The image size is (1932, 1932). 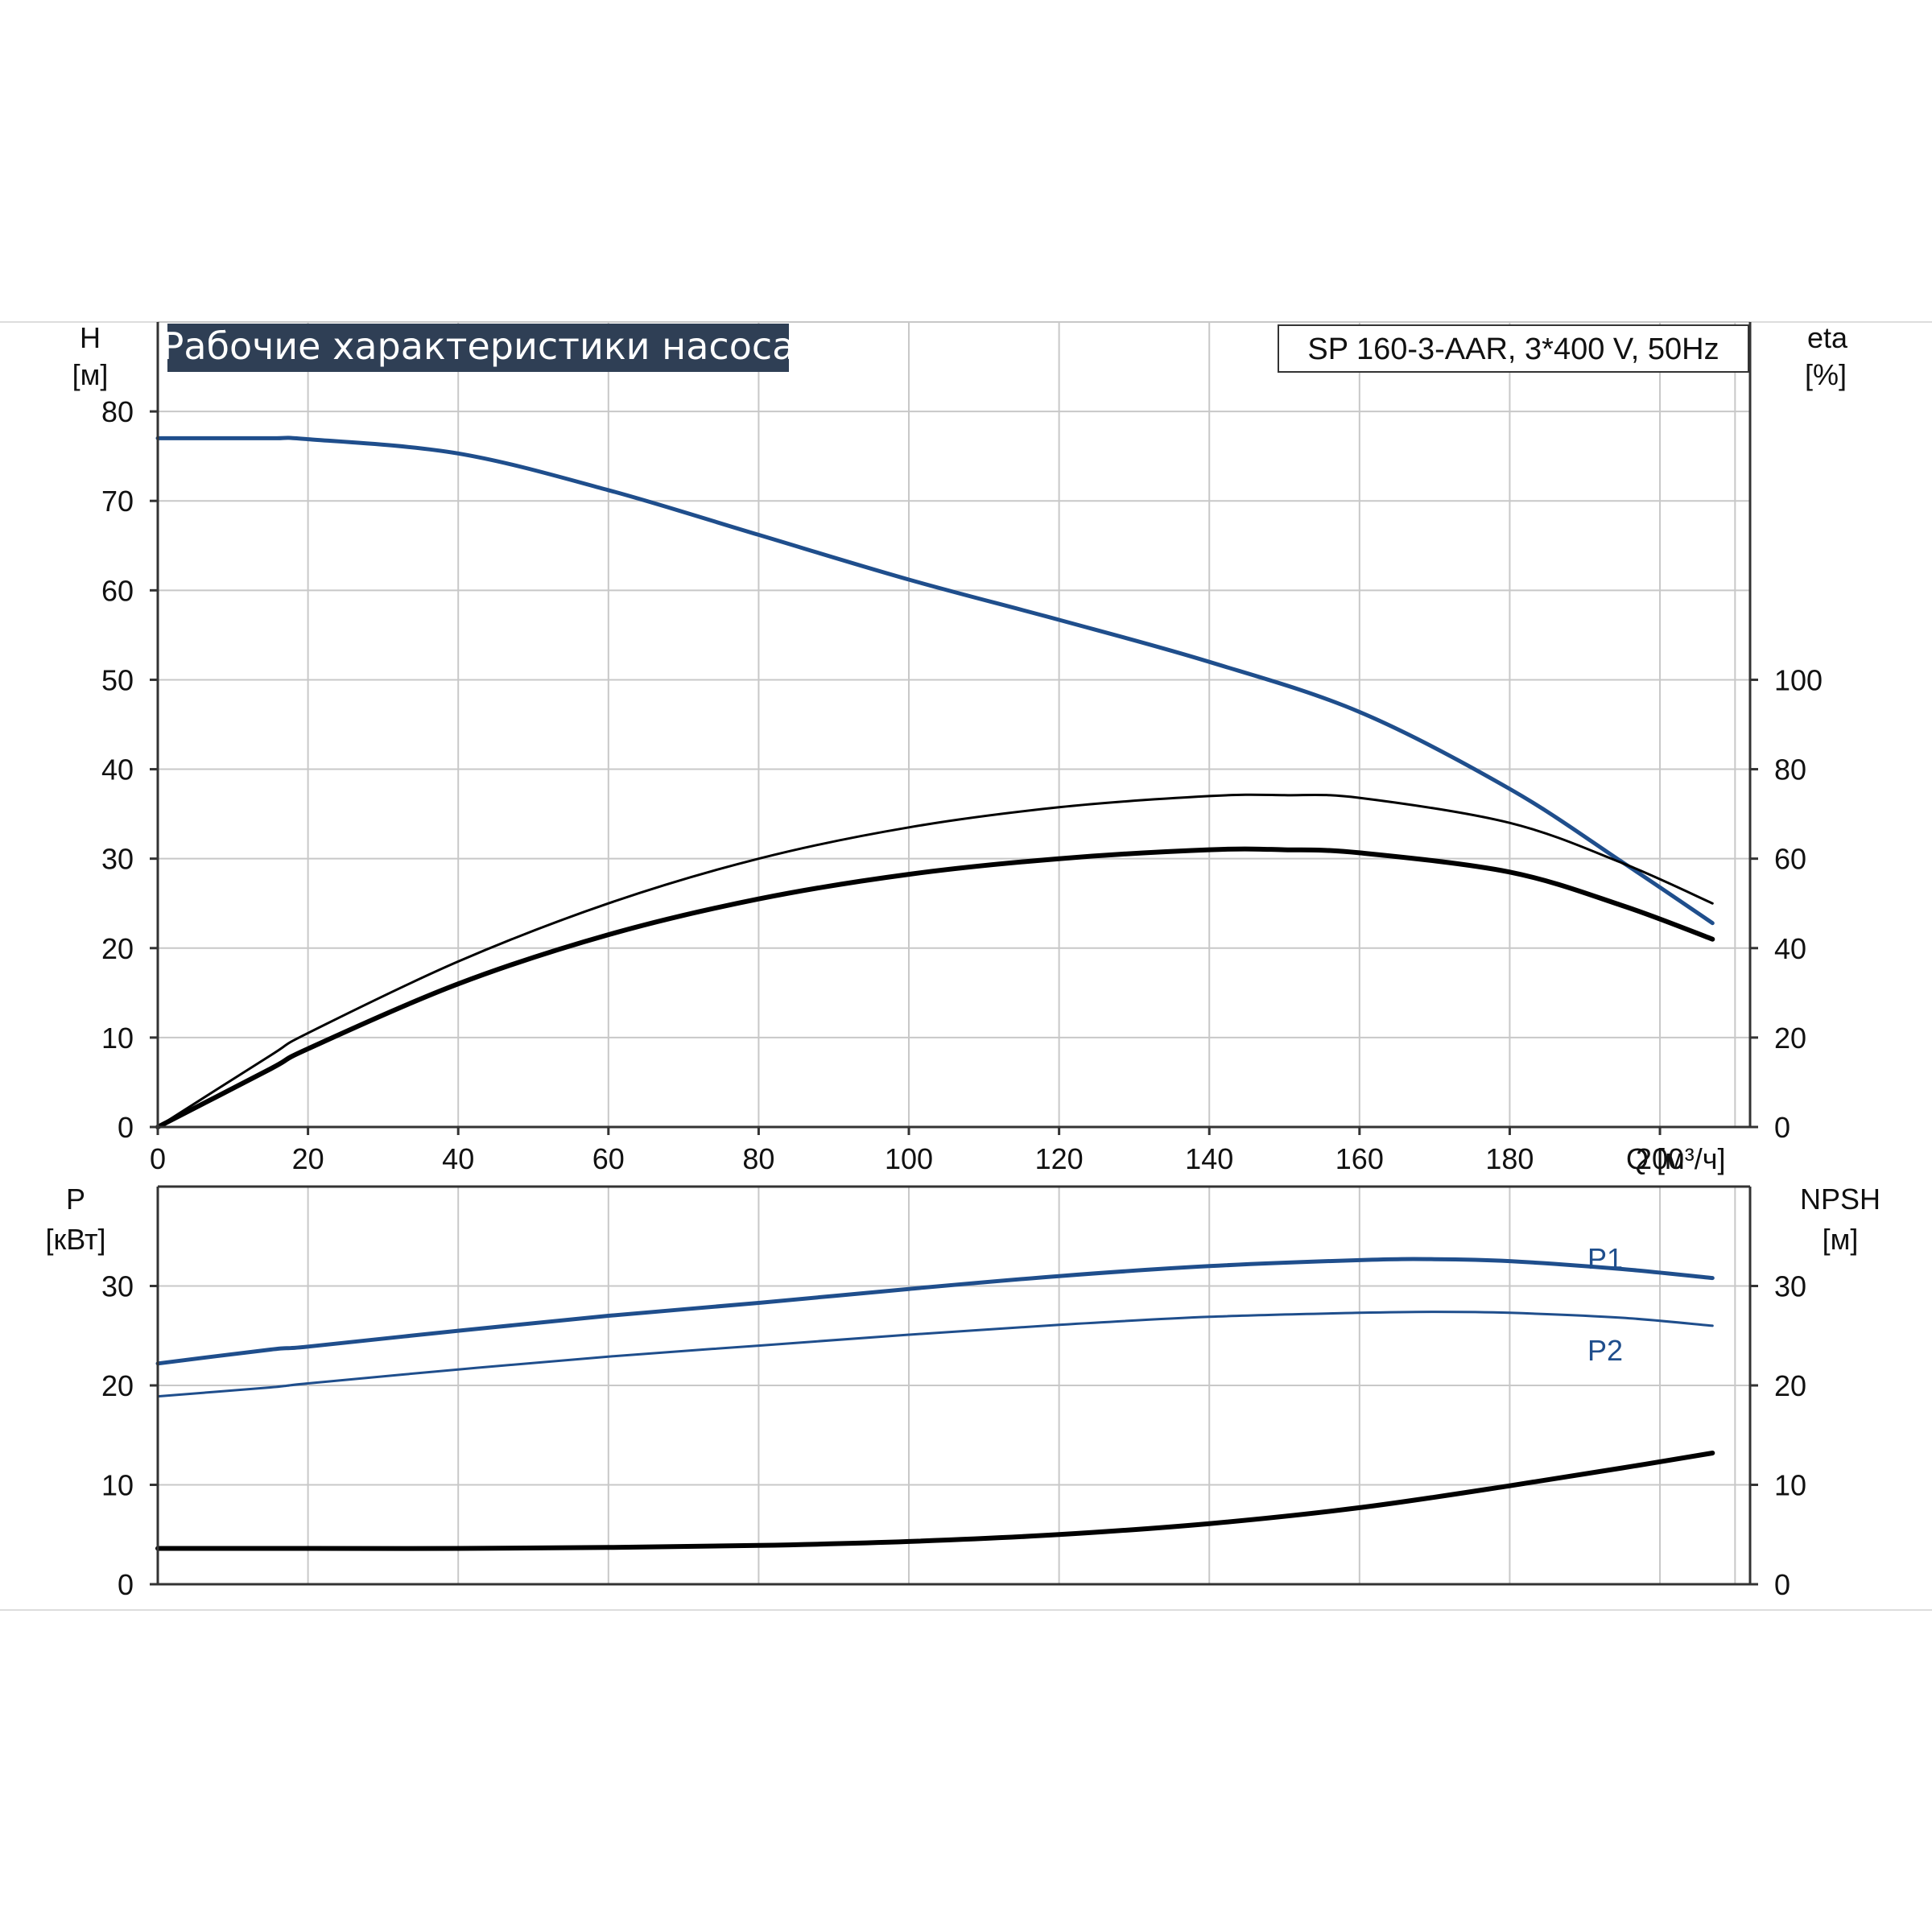 I want to click on eta-tick-label: 100, so click(x=1798, y=679).